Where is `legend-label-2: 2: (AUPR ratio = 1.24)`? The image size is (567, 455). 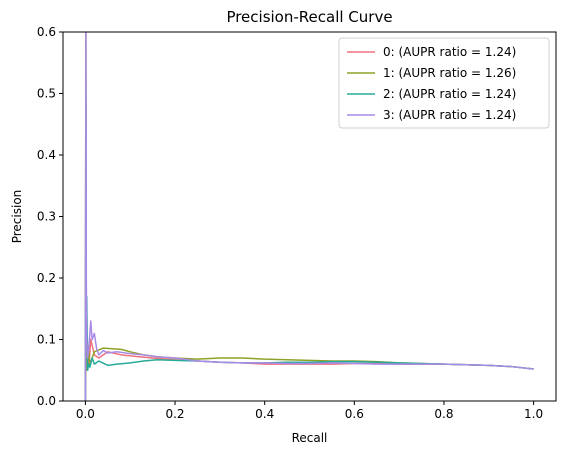
legend-label-2: 2: (AUPR ratio = 1.24) is located at coordinates (449, 94).